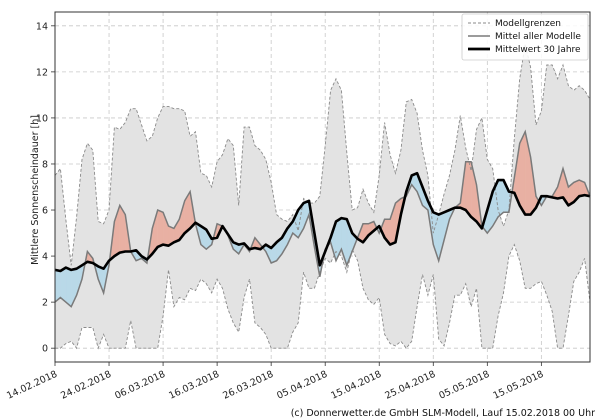 The height and width of the screenshot is (420, 600). What do you see at coordinates (45, 349) in the screenshot?
I see `y-tick-label: 0` at bounding box center [45, 349].